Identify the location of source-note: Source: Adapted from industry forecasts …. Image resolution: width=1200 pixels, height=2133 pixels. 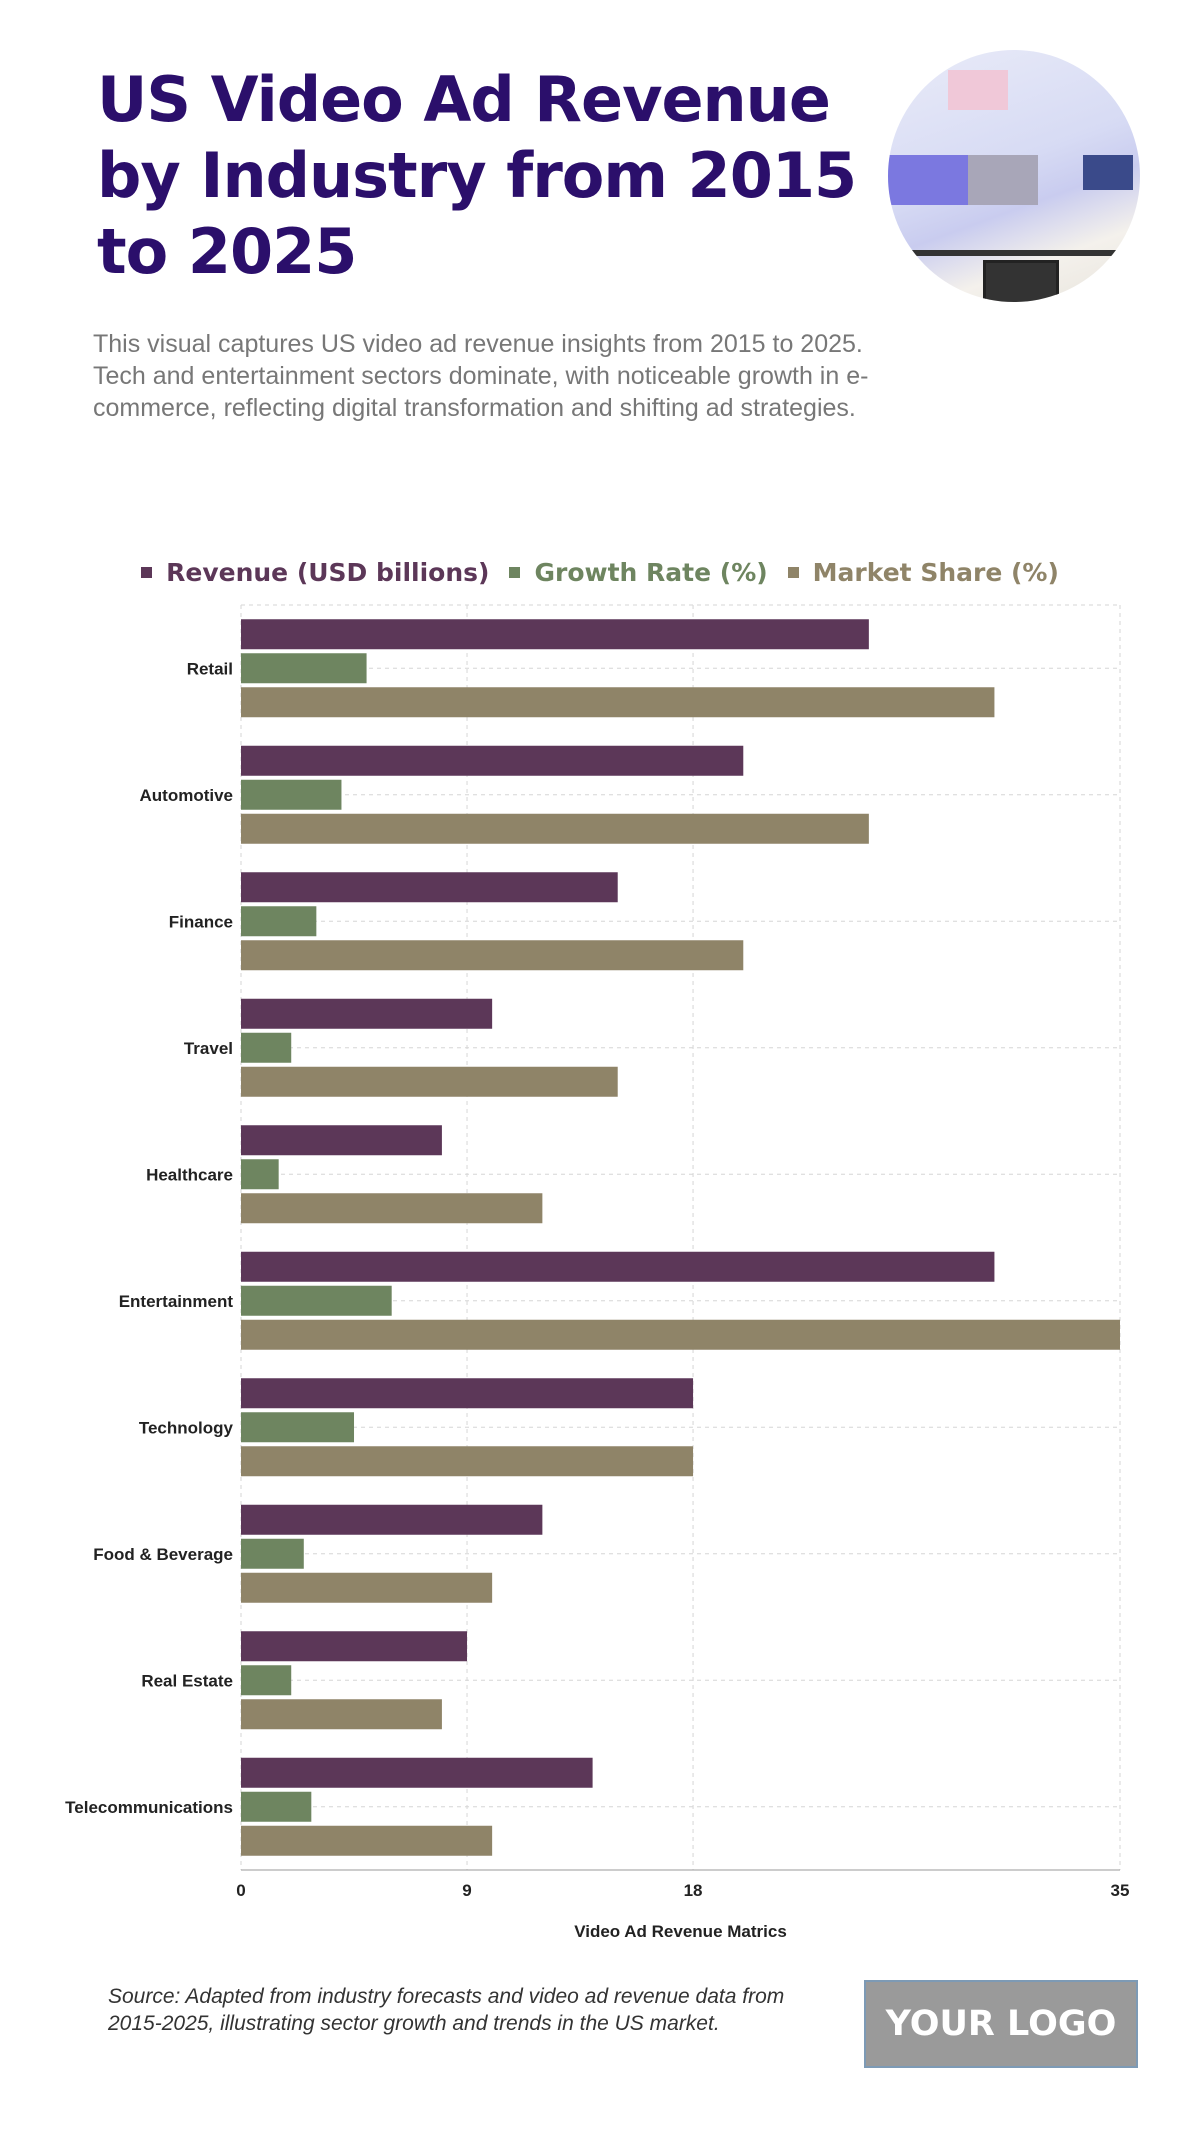
(446, 2010).